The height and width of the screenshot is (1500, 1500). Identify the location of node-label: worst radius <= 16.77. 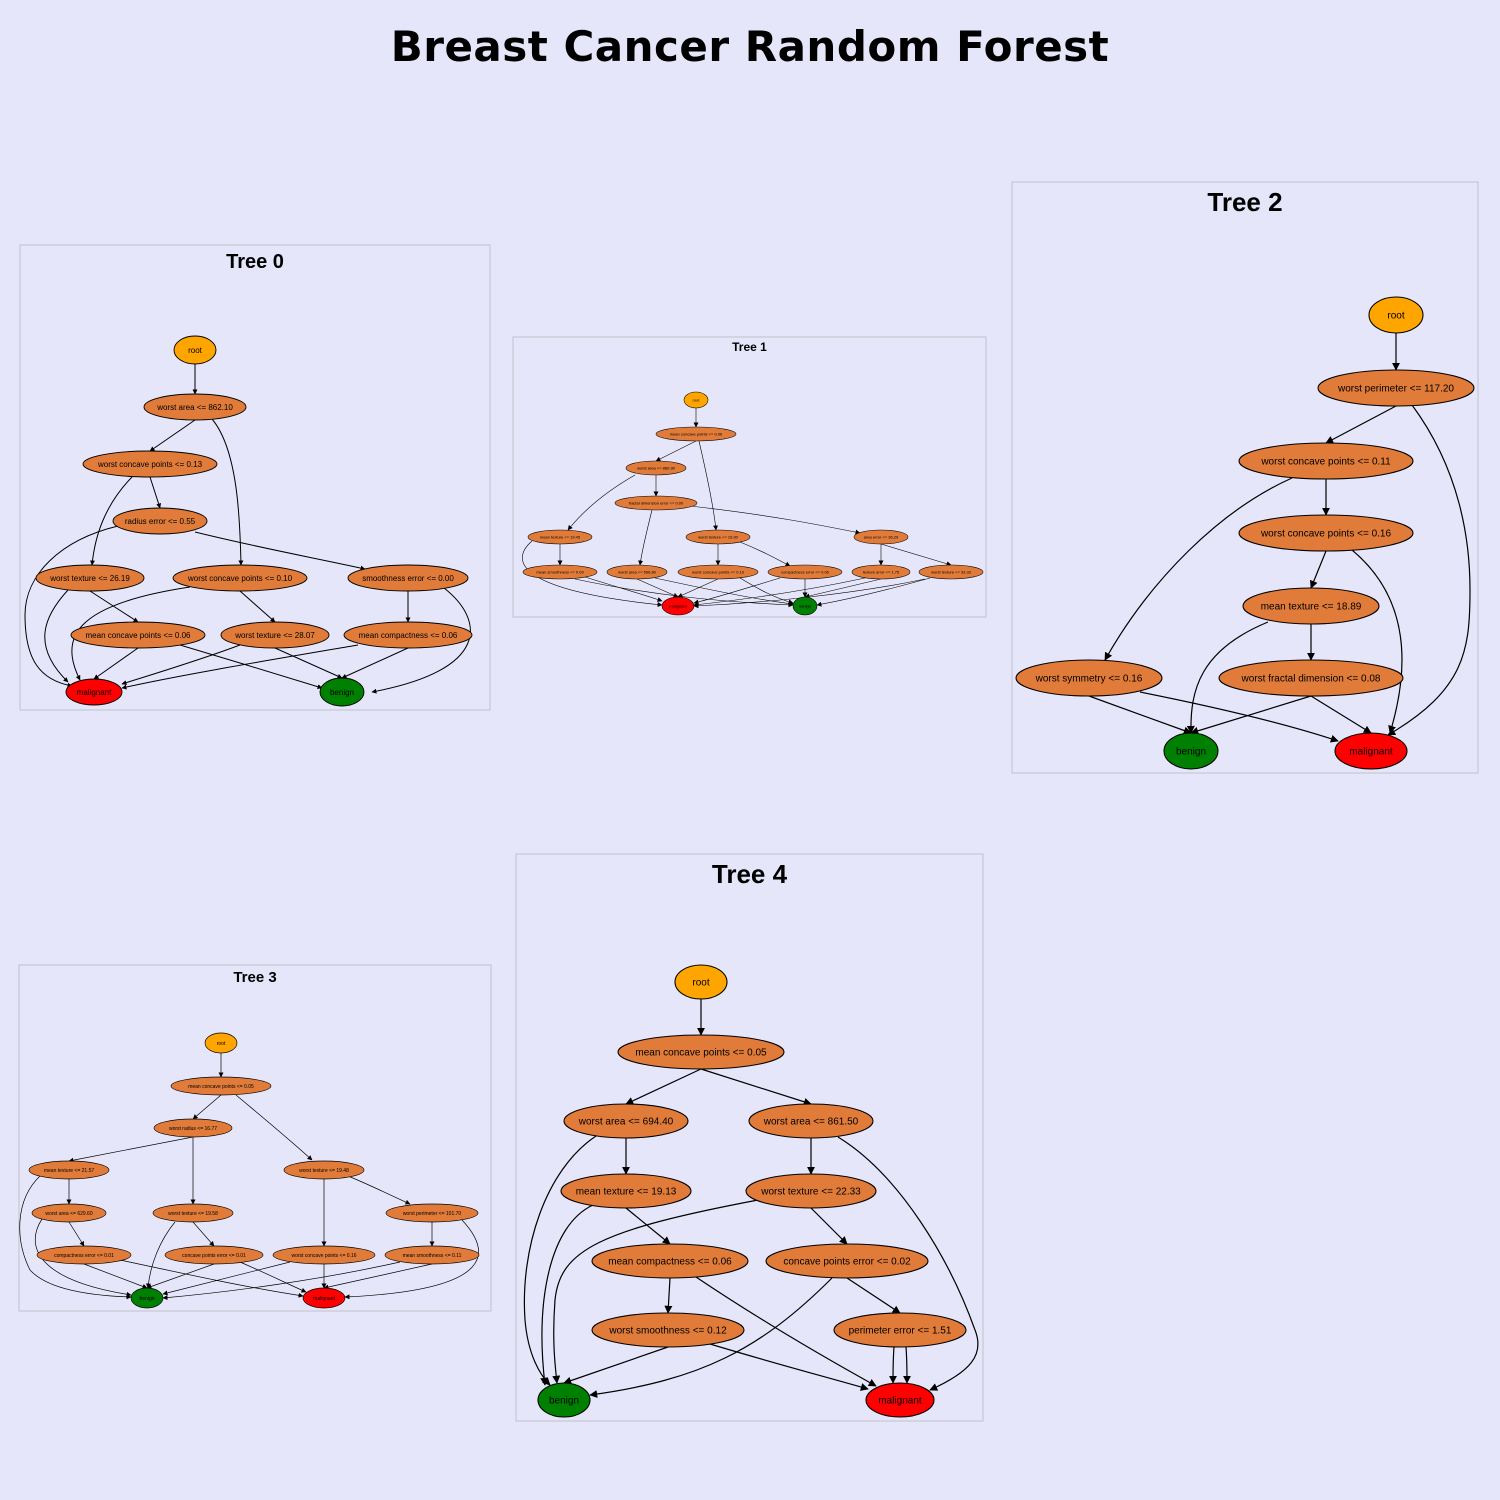
(193, 1129).